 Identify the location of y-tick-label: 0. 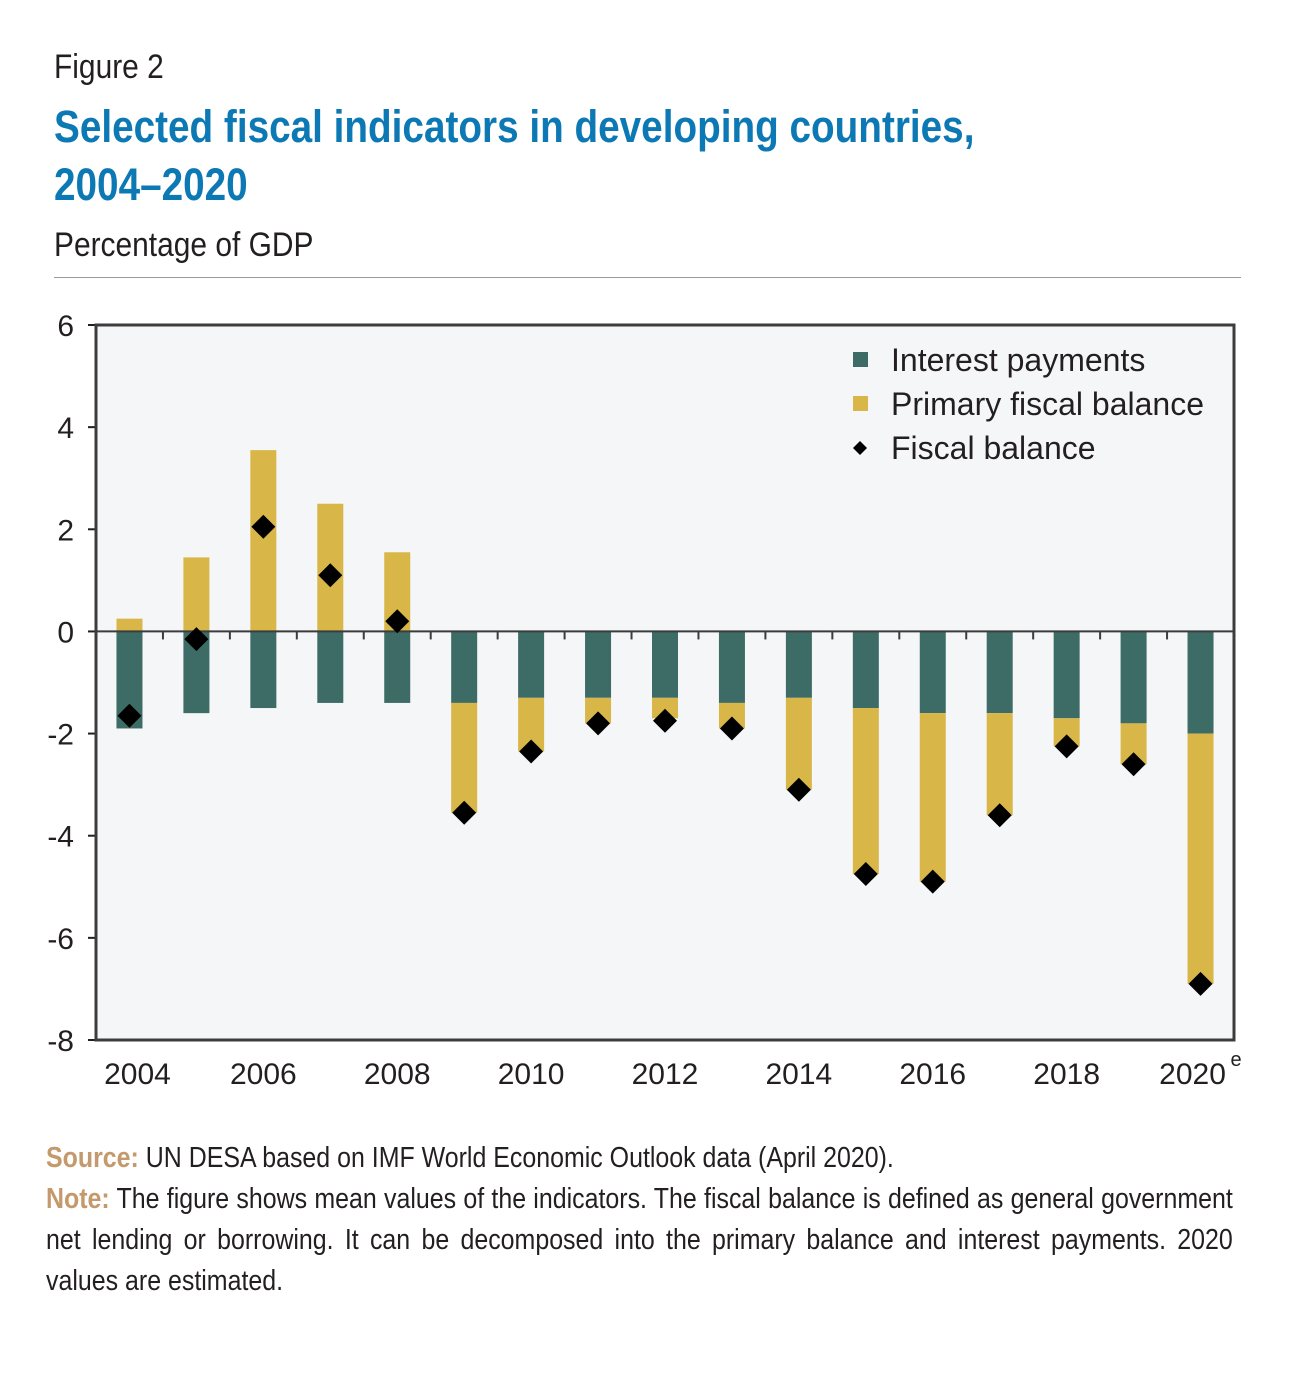
(65, 632).